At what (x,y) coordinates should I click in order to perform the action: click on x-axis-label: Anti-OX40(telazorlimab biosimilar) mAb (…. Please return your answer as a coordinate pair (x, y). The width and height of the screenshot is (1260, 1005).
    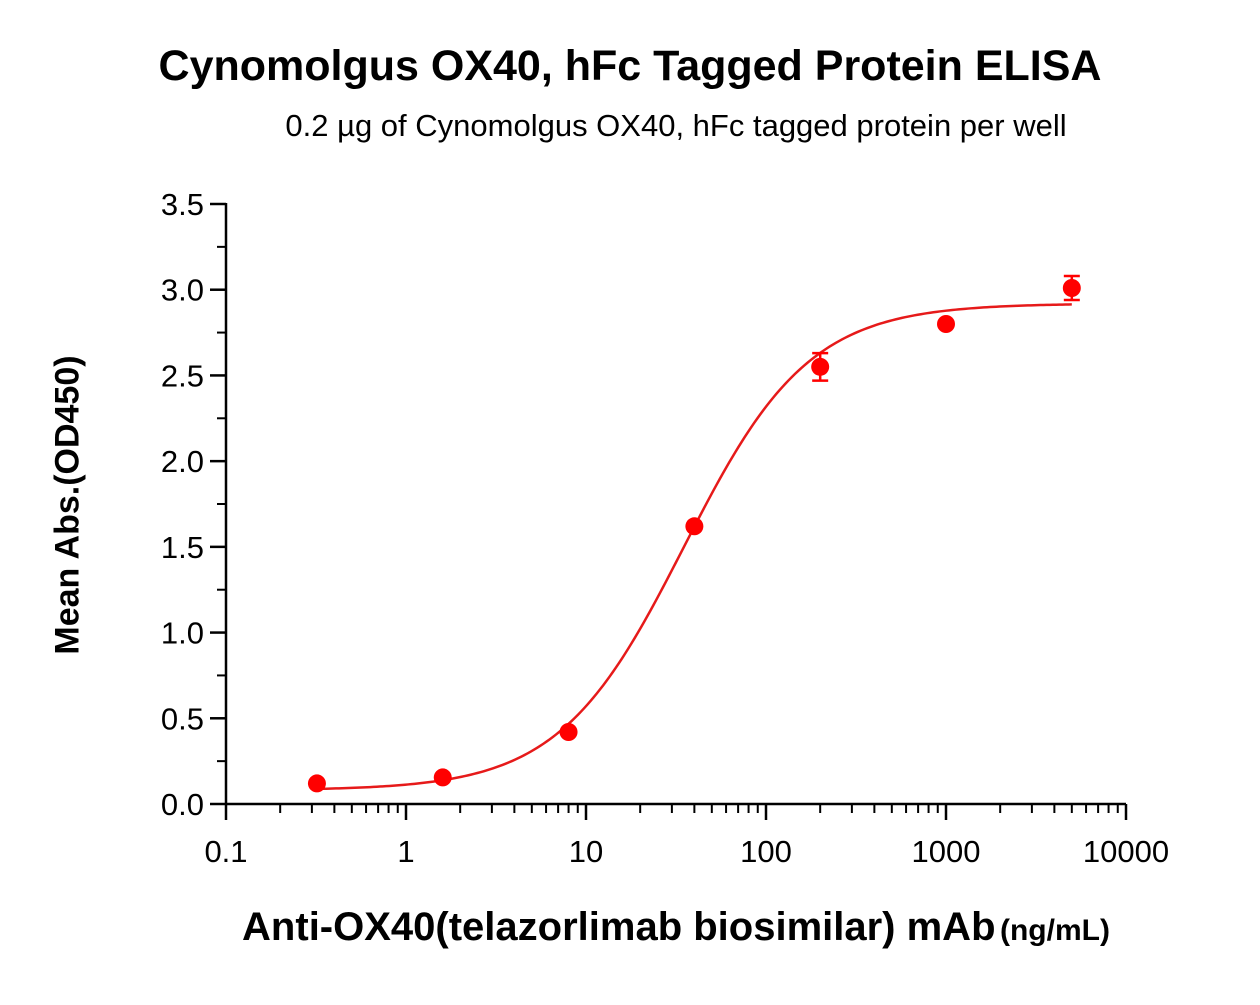
    Looking at the image, I should click on (630, 927).